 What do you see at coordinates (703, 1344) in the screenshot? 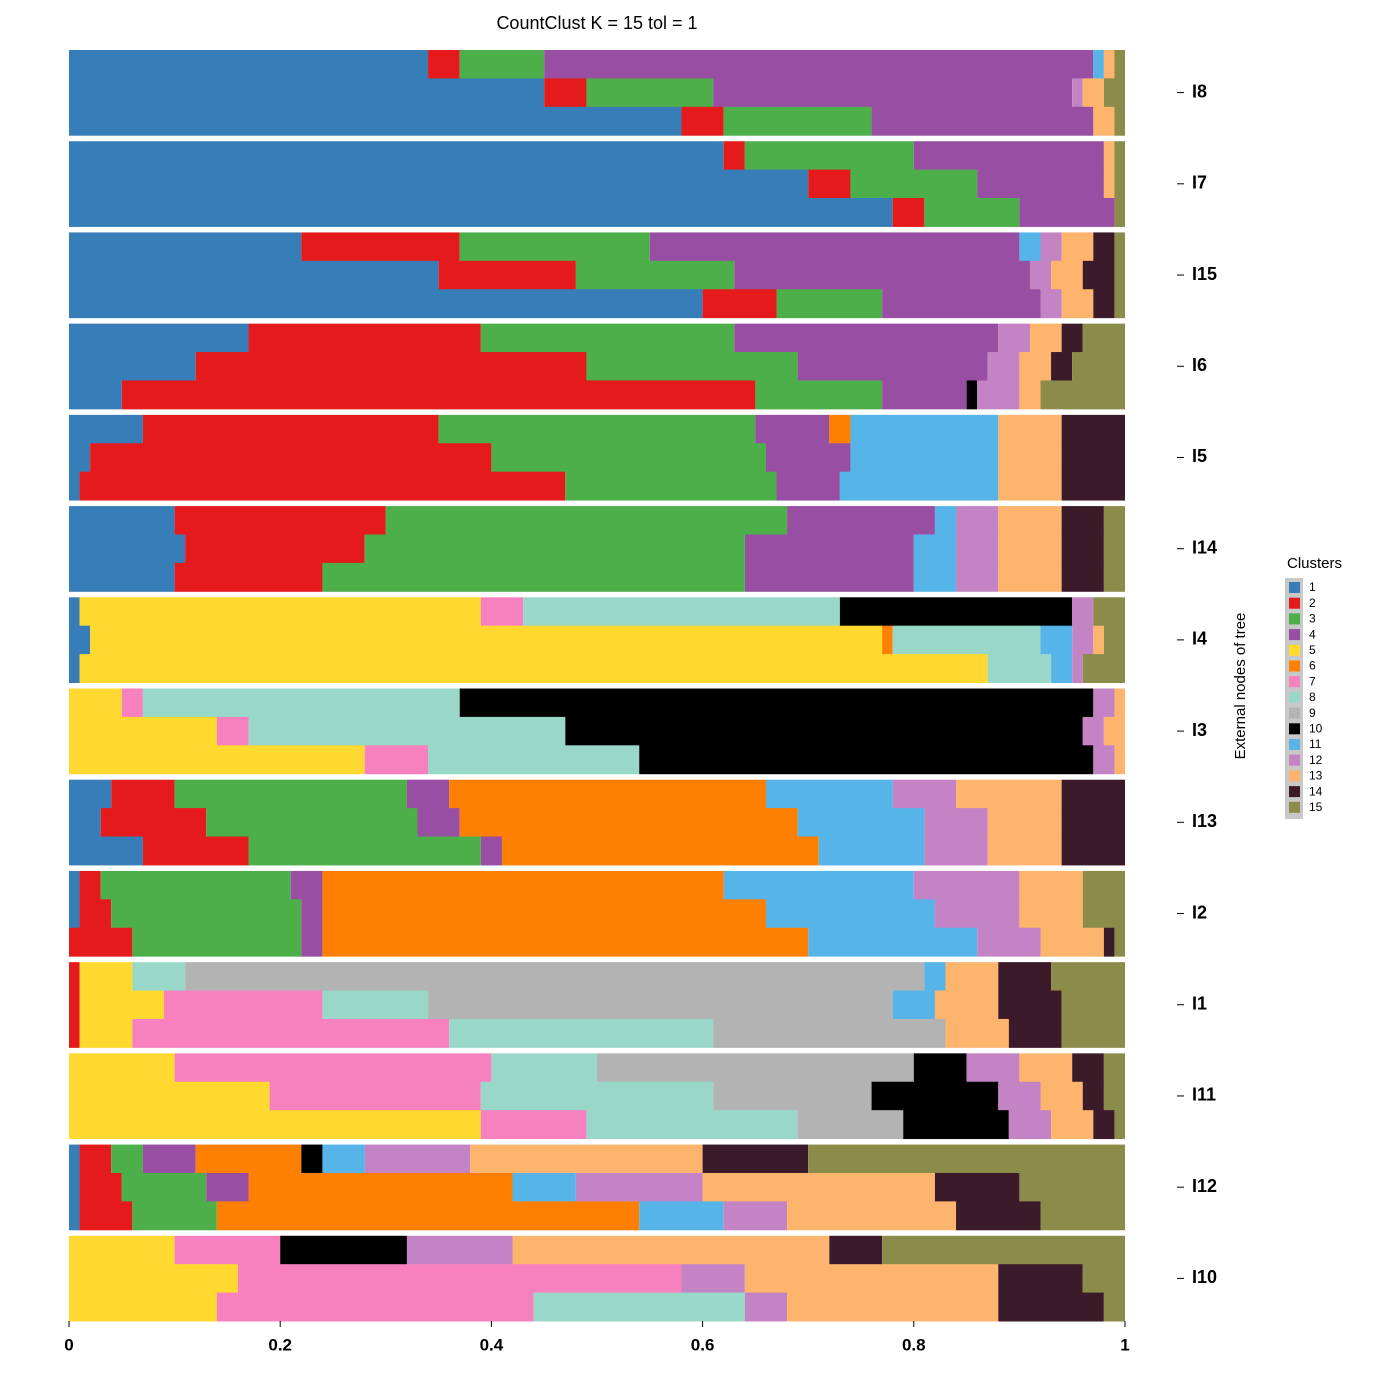
I see `x-tick-label: 0.6` at bounding box center [703, 1344].